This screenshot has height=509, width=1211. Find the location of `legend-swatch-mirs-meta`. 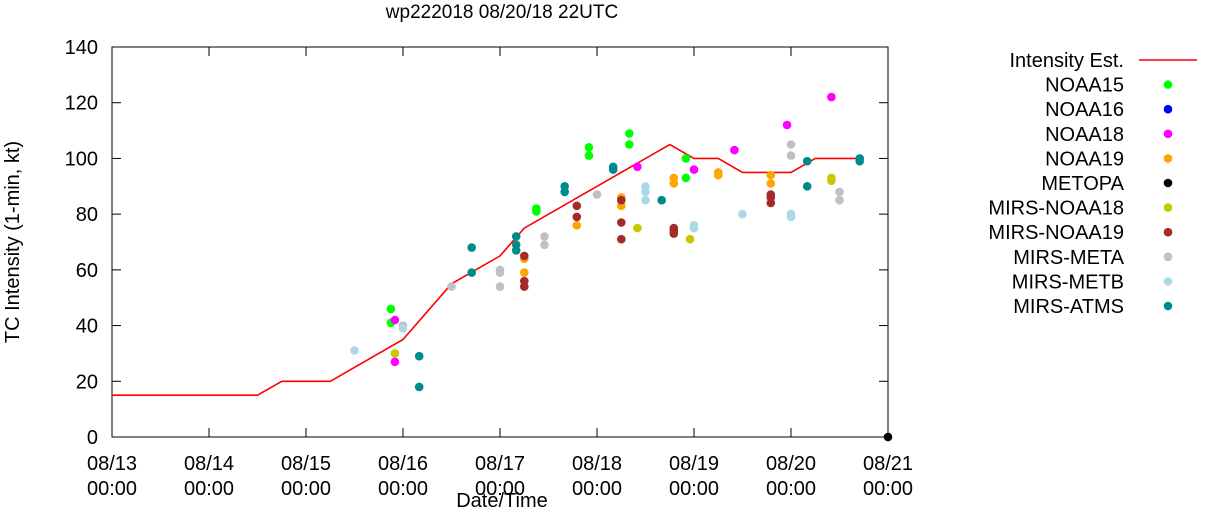

legend-swatch-mirs-meta is located at coordinates (1168, 257).